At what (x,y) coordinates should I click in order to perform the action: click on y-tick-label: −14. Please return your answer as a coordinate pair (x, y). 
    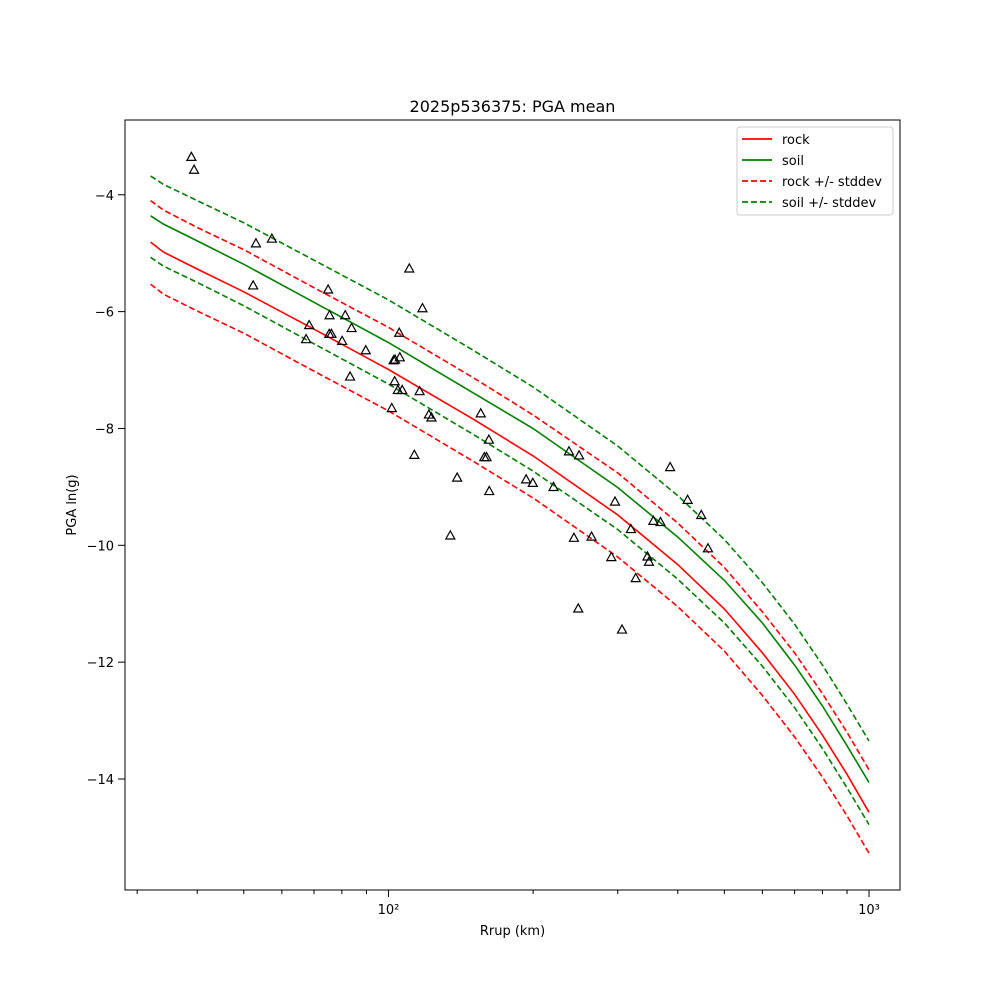
    Looking at the image, I should click on (100, 780).